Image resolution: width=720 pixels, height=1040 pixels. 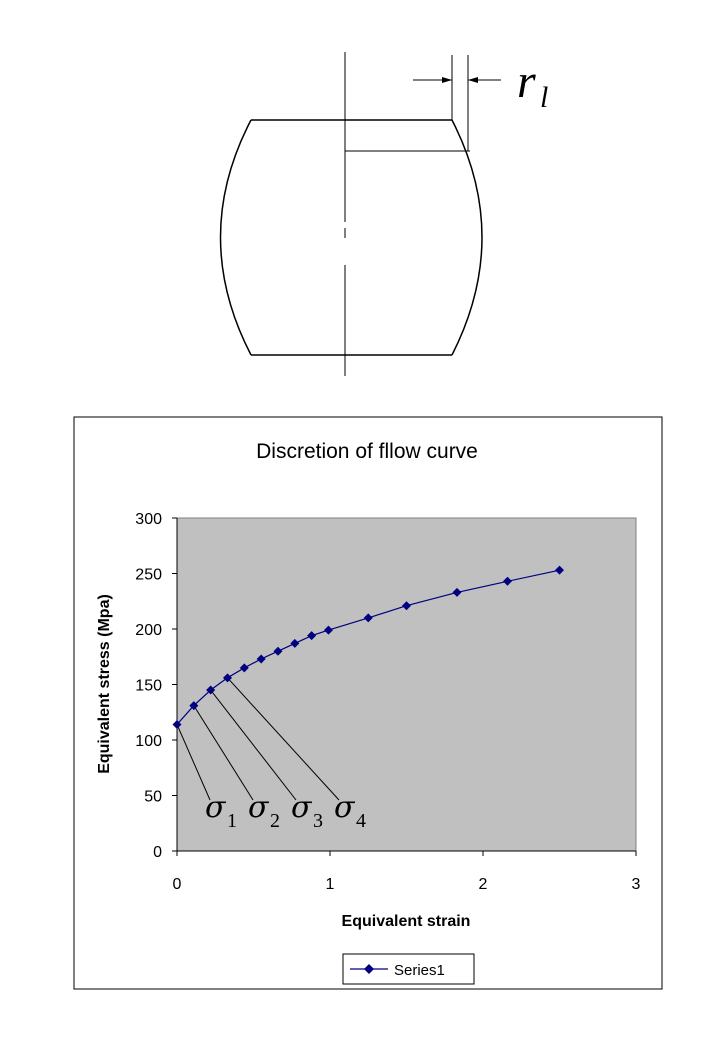 What do you see at coordinates (473, 80) in the screenshot?
I see `dimension-arrow-right` at bounding box center [473, 80].